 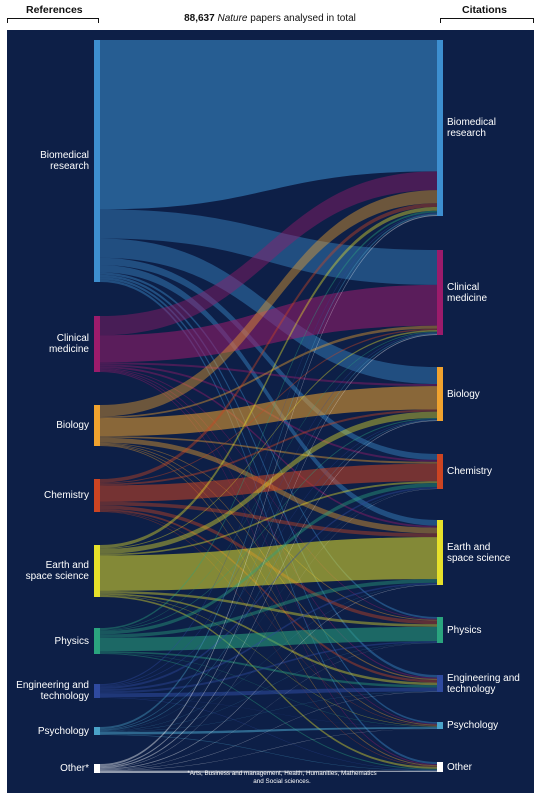 I want to click on label-line: Biology, so click(x=72, y=425).